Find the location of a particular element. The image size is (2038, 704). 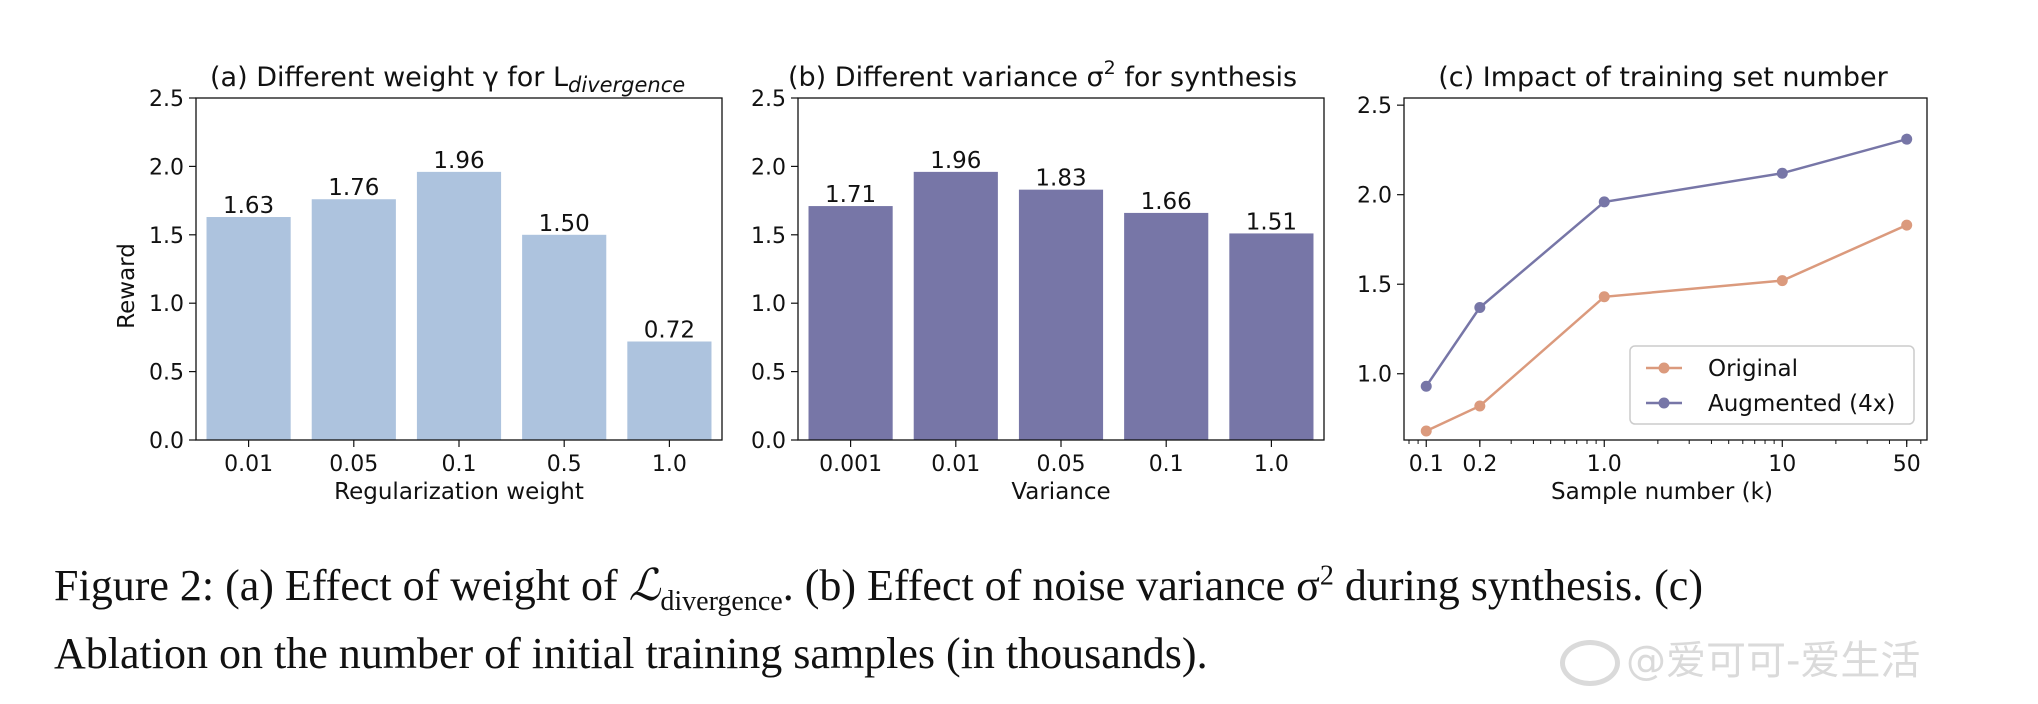

panel-a-title: (a) Different weight γ for Ldivergence is located at coordinates (447, 79).